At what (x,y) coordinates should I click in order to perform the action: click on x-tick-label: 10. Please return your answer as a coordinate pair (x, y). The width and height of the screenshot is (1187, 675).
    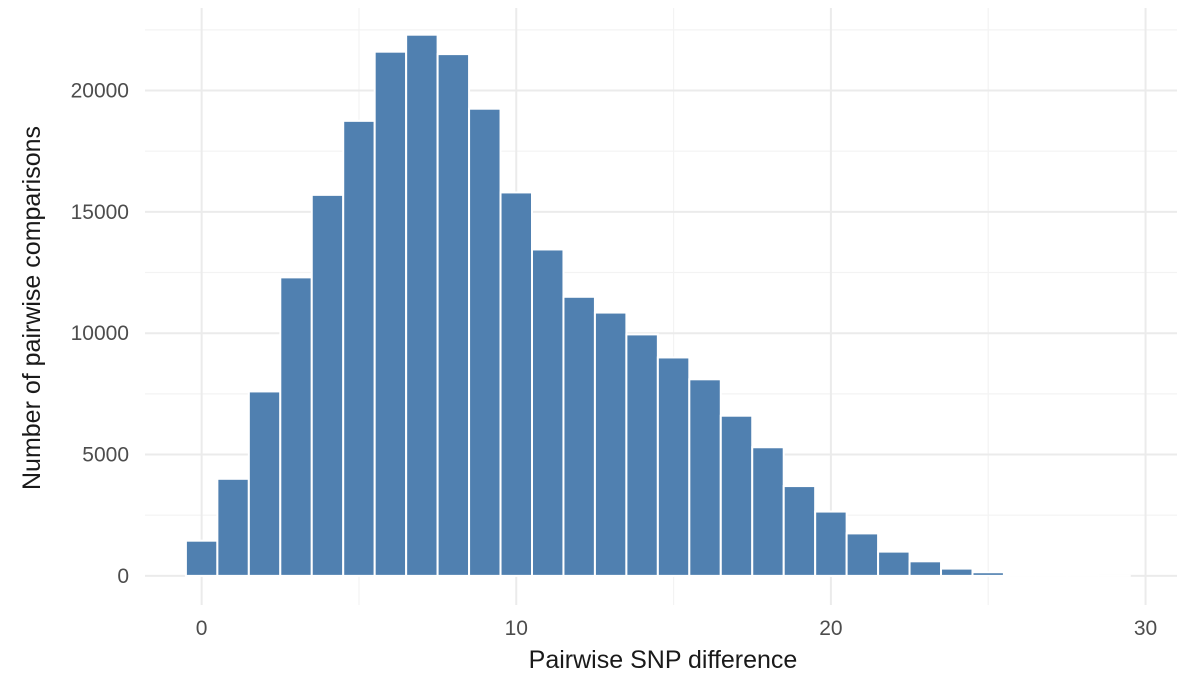
    Looking at the image, I should click on (516, 628).